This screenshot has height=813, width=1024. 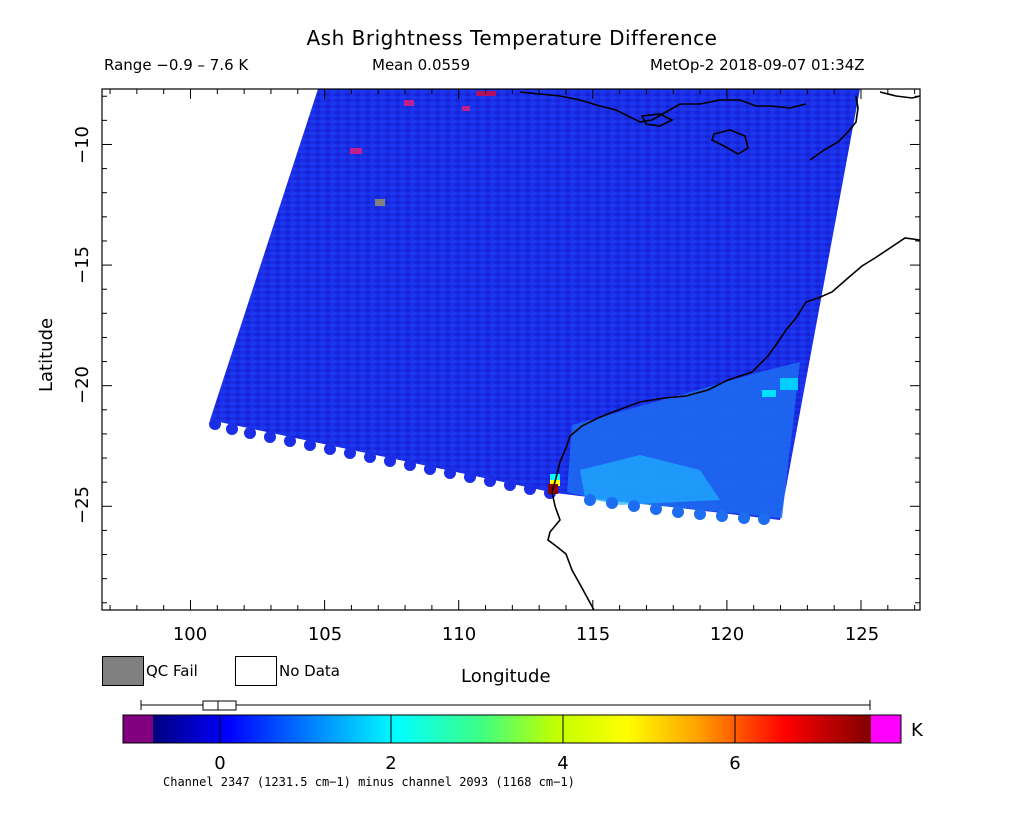 I want to click on colorbar-under, so click(x=138, y=729).